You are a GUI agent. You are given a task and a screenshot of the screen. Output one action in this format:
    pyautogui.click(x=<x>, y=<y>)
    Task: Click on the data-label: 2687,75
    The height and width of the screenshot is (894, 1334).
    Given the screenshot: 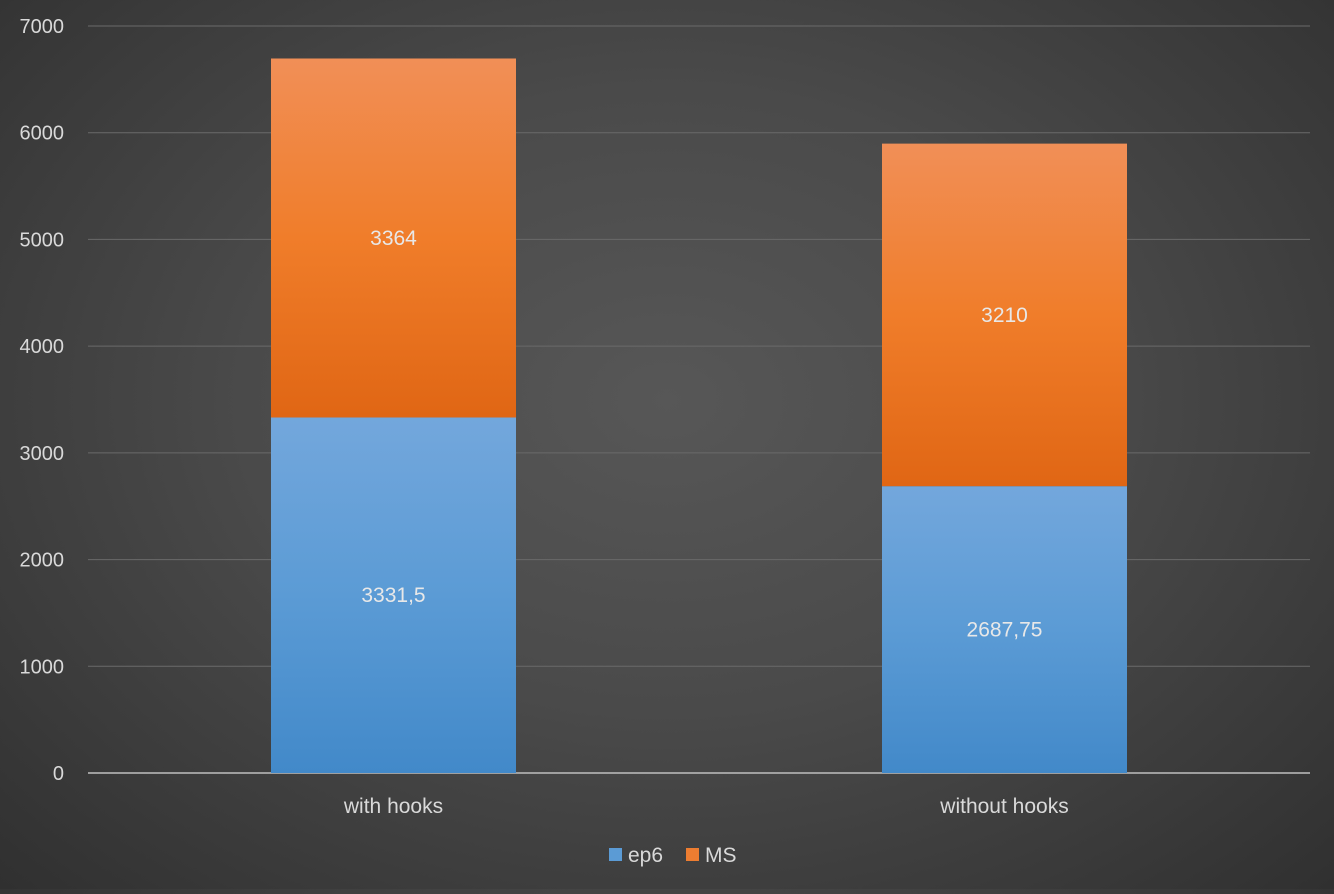 What is the action you would take?
    pyautogui.click(x=1005, y=630)
    